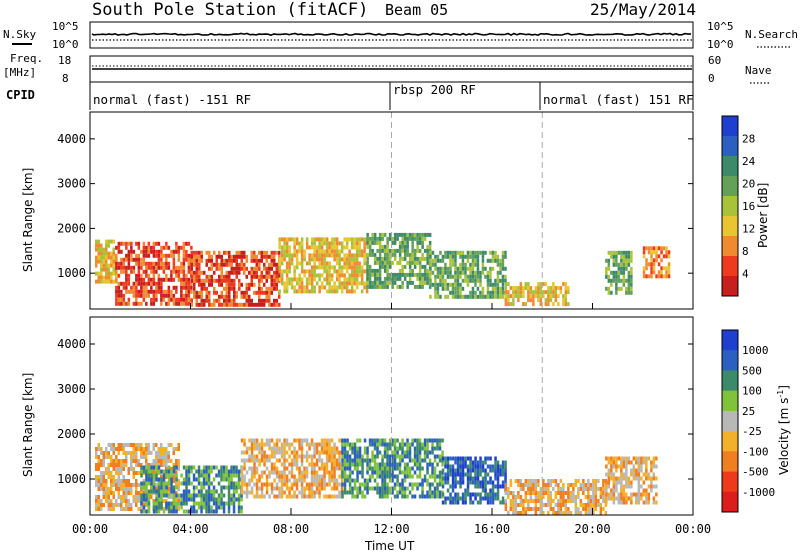 The image size is (800, 554). I want to click on colorbar-tick-label: -1000, so click(758, 492).